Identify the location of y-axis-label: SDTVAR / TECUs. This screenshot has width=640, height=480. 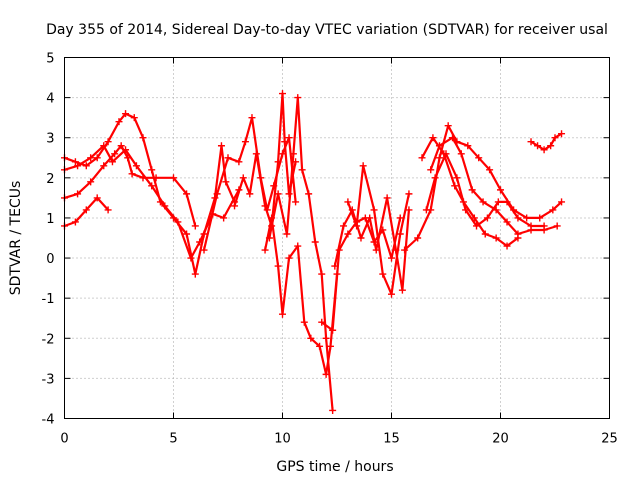
(16, 238).